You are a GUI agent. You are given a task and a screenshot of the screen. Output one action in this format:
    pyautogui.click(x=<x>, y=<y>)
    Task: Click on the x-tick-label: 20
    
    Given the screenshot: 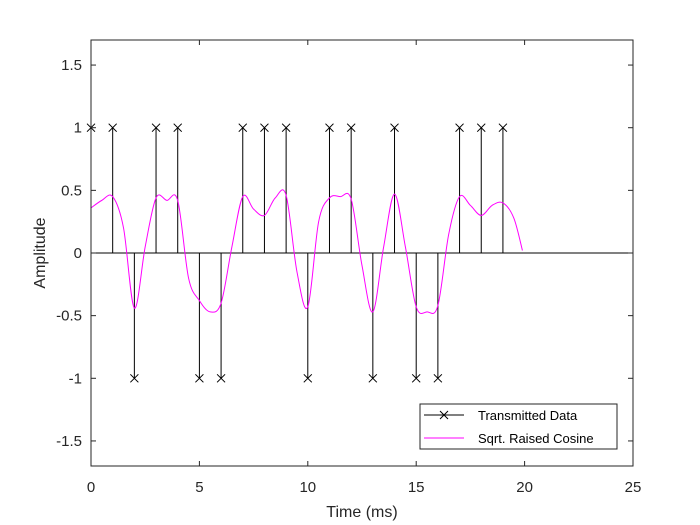 What is the action you would take?
    pyautogui.click(x=524, y=487)
    